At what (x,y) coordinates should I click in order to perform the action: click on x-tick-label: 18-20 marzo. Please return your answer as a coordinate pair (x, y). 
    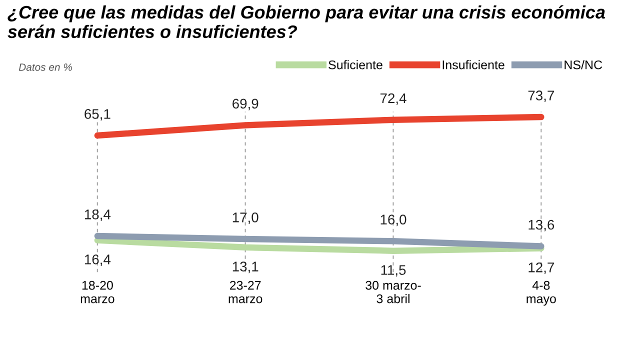
    Looking at the image, I should click on (97, 292).